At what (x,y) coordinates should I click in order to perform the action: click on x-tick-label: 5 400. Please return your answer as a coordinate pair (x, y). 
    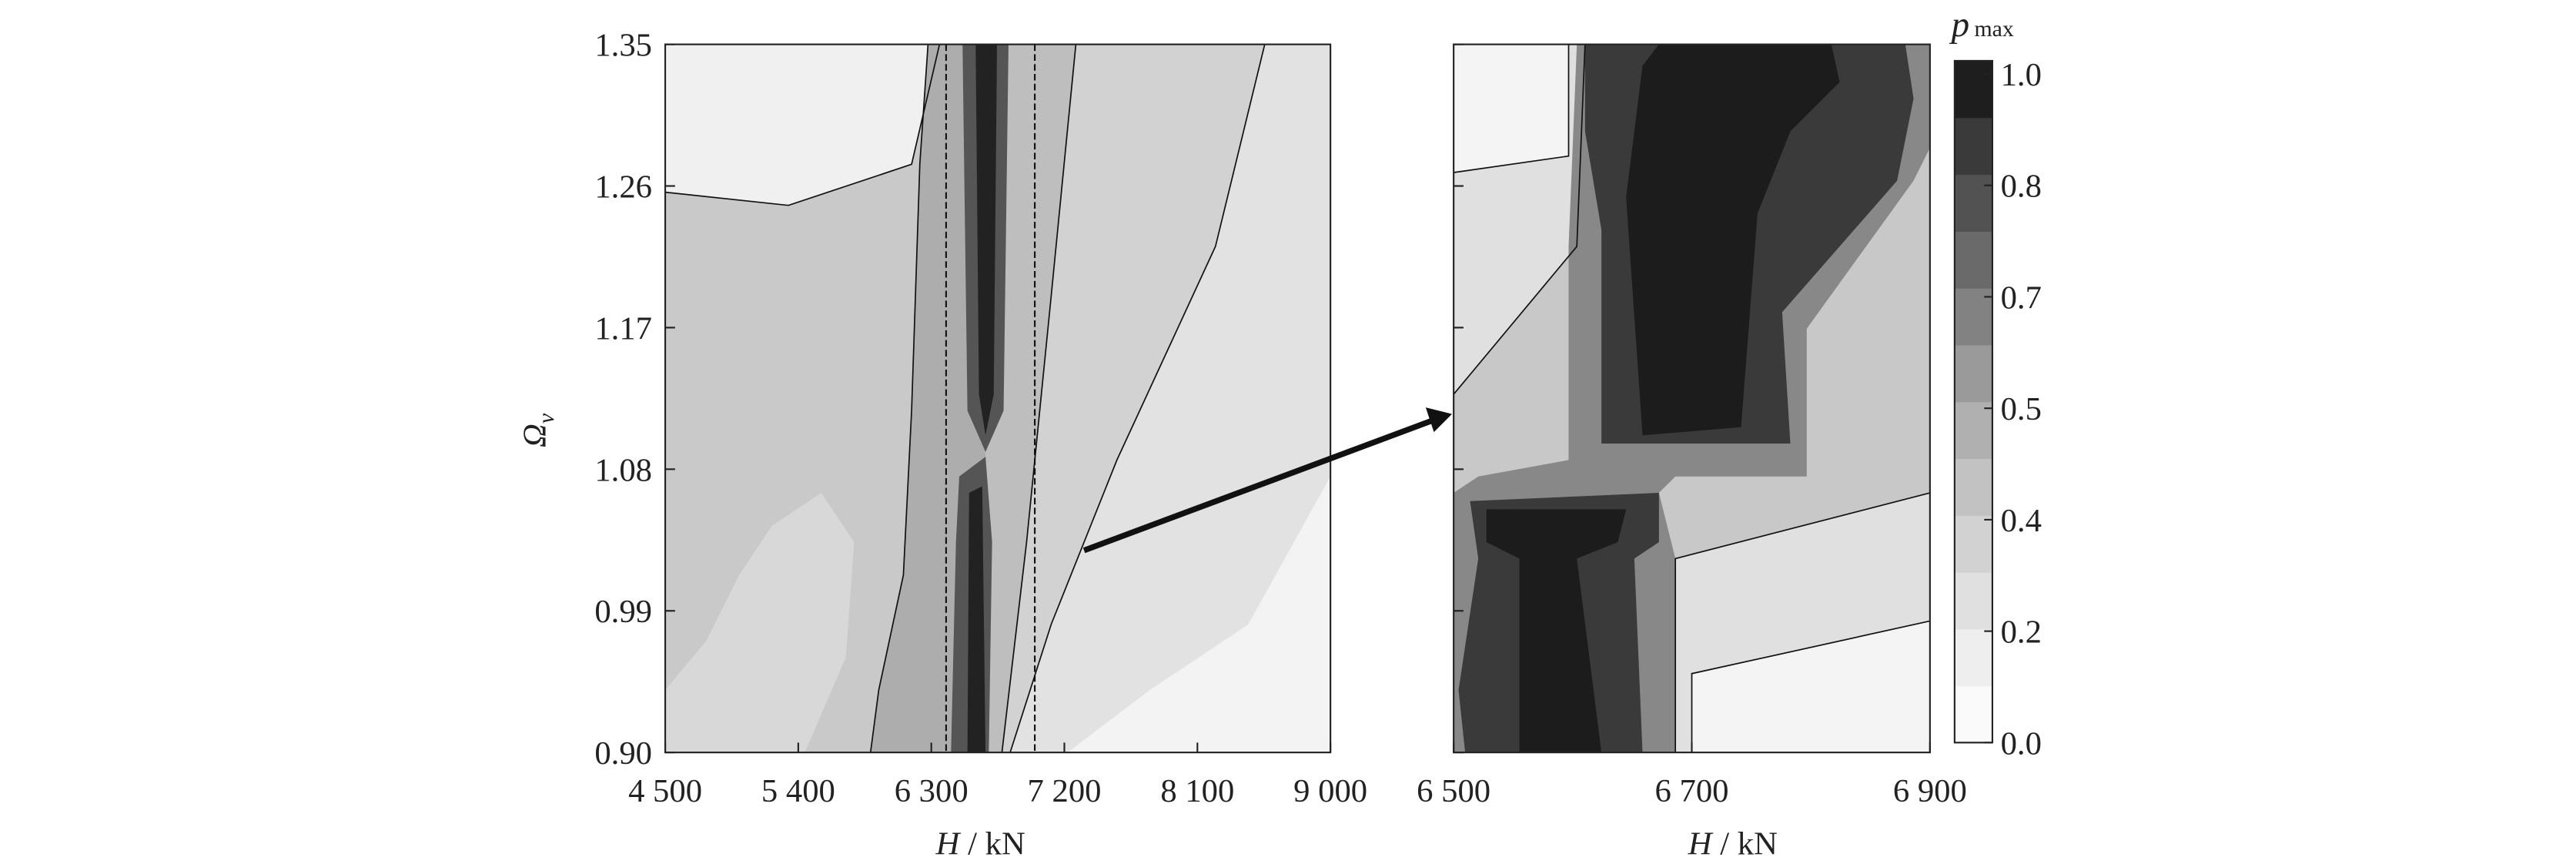
    Looking at the image, I should click on (798, 791).